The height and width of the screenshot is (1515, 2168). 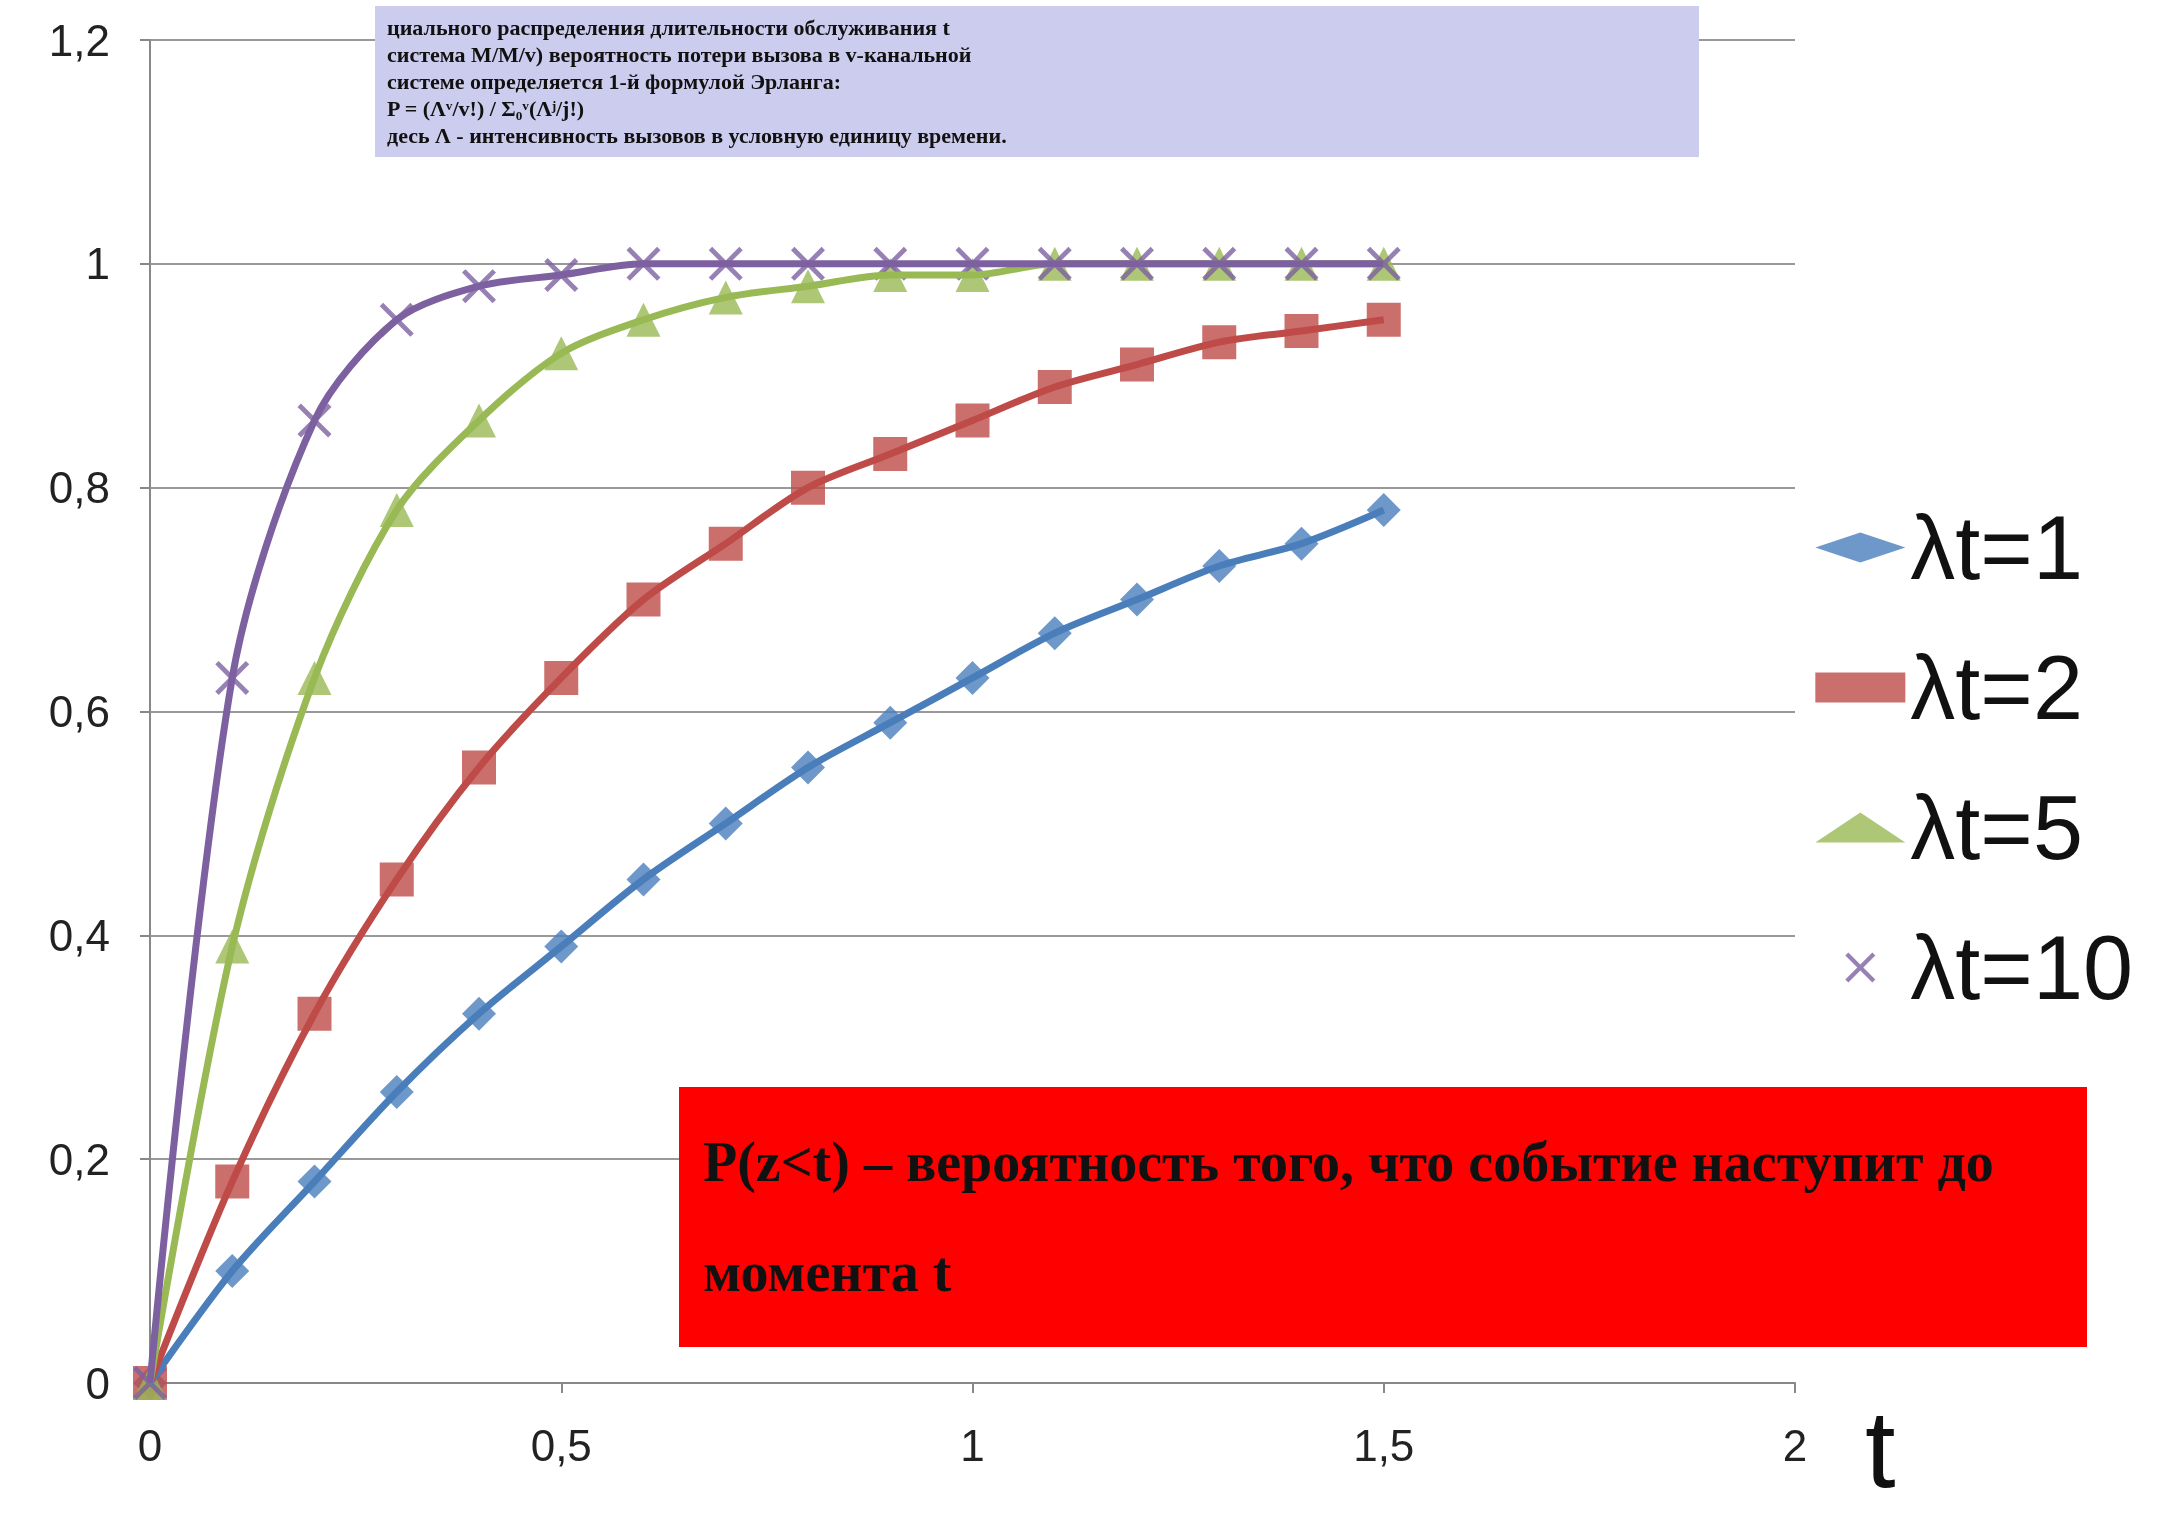 What do you see at coordinates (79, 935) in the screenshot?
I see `y-tick-label: 0,4` at bounding box center [79, 935].